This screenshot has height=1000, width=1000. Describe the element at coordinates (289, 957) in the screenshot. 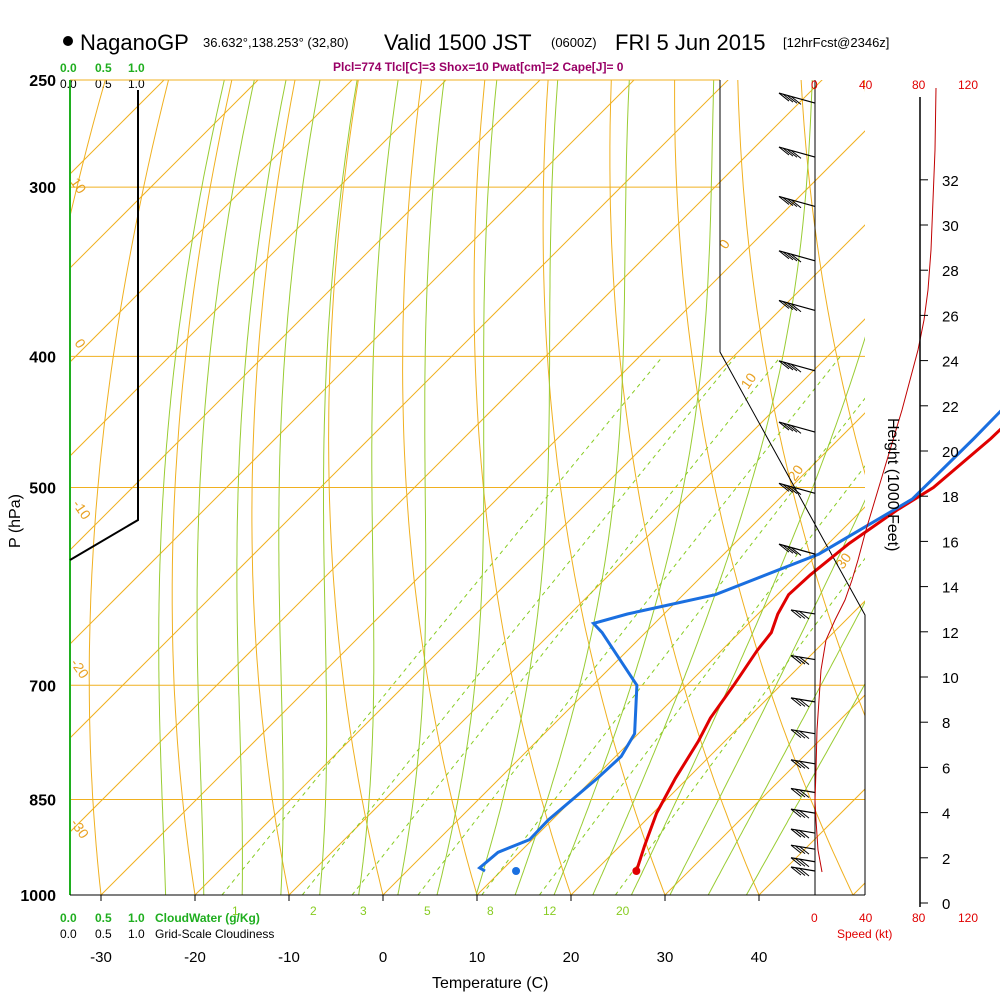

I see `temperature-tick-label: -10` at that location.